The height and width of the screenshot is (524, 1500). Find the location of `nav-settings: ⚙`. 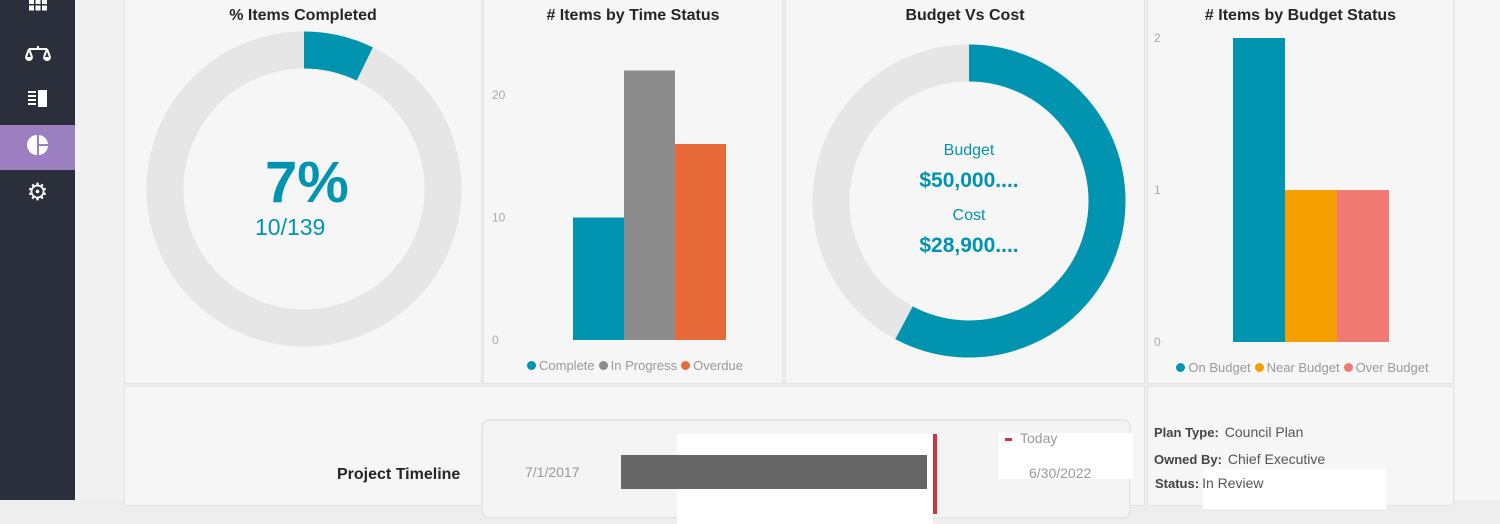

nav-settings: ⚙ is located at coordinates (37, 192).